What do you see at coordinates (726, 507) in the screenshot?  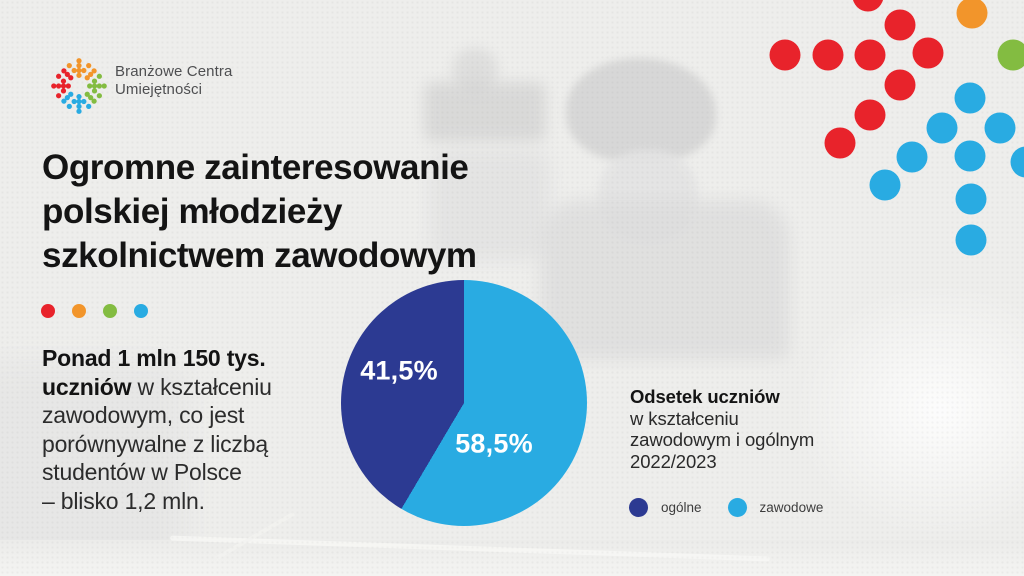 I see `chart-legend: ogólne zawodowe` at bounding box center [726, 507].